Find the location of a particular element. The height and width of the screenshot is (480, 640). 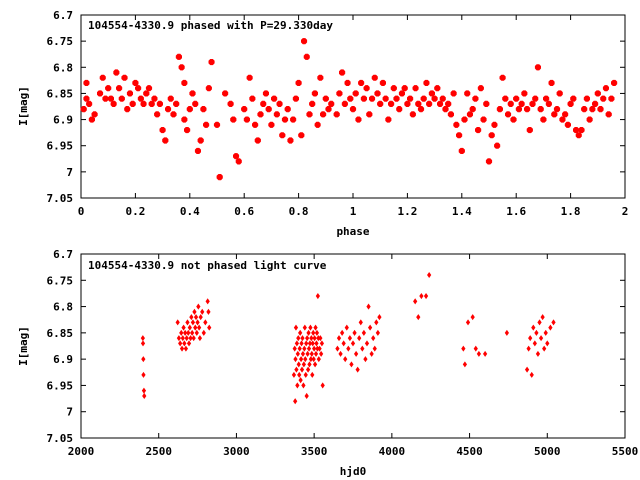

unphased-x-tick-label: 3000 is located at coordinates (236, 451).